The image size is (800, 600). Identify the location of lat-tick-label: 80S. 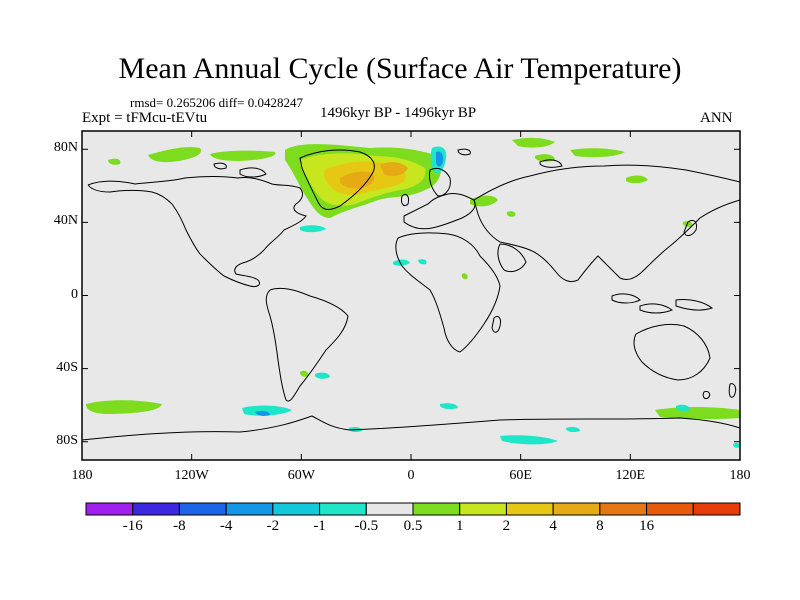
(67, 440).